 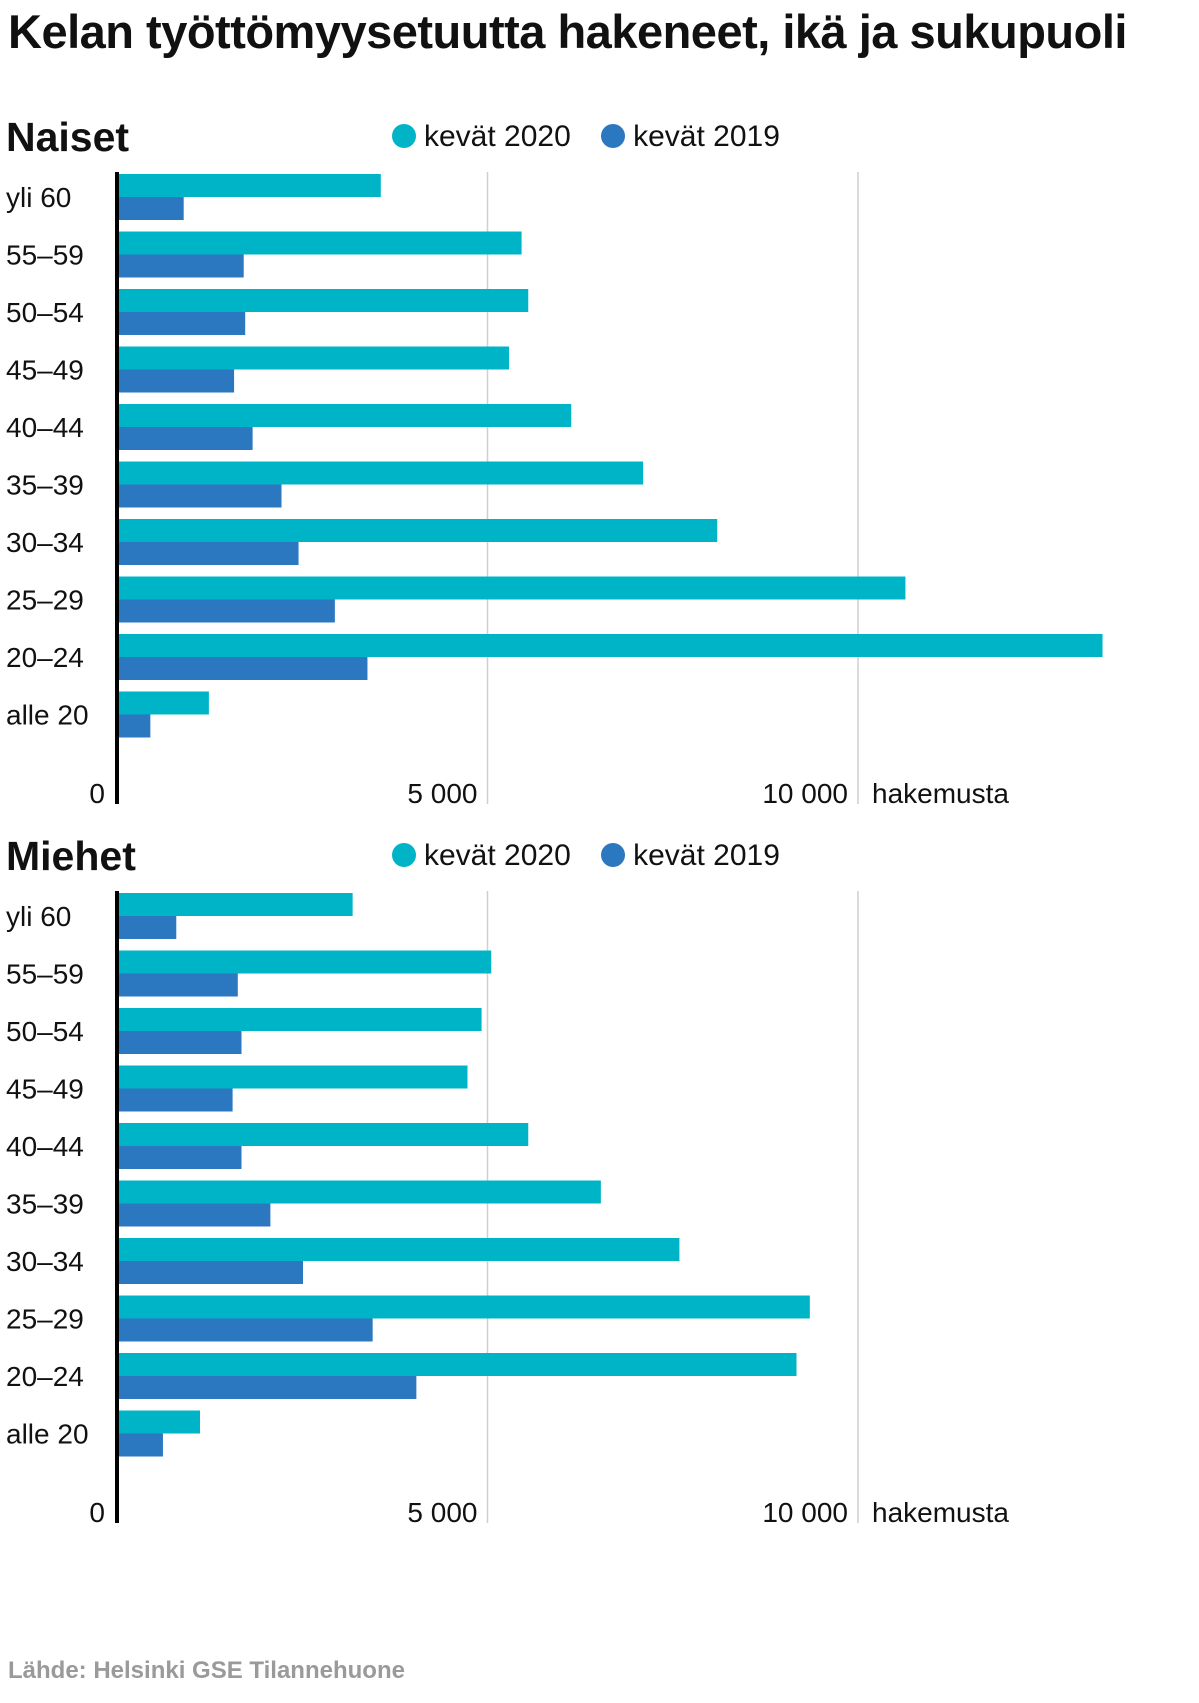 What do you see at coordinates (71, 856) in the screenshot?
I see `panel-title: Miehet` at bounding box center [71, 856].